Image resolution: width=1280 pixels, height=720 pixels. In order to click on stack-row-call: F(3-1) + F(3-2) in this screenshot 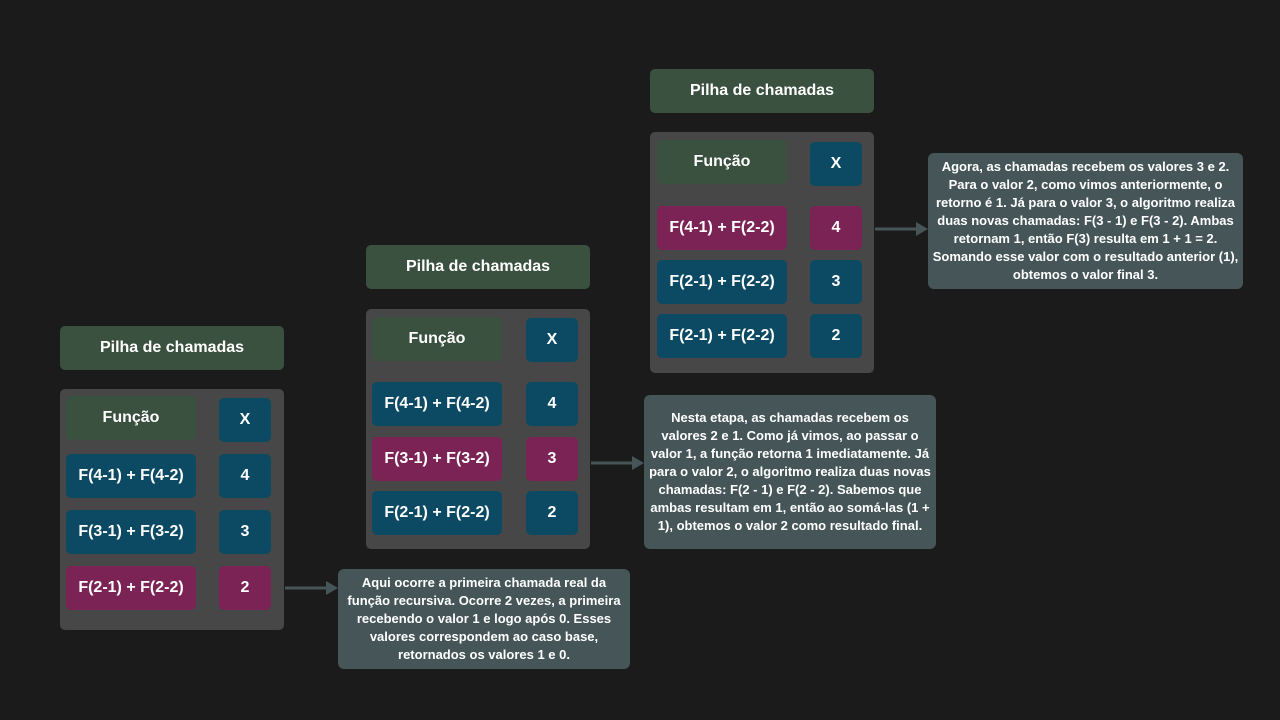, I will do `click(131, 532)`.